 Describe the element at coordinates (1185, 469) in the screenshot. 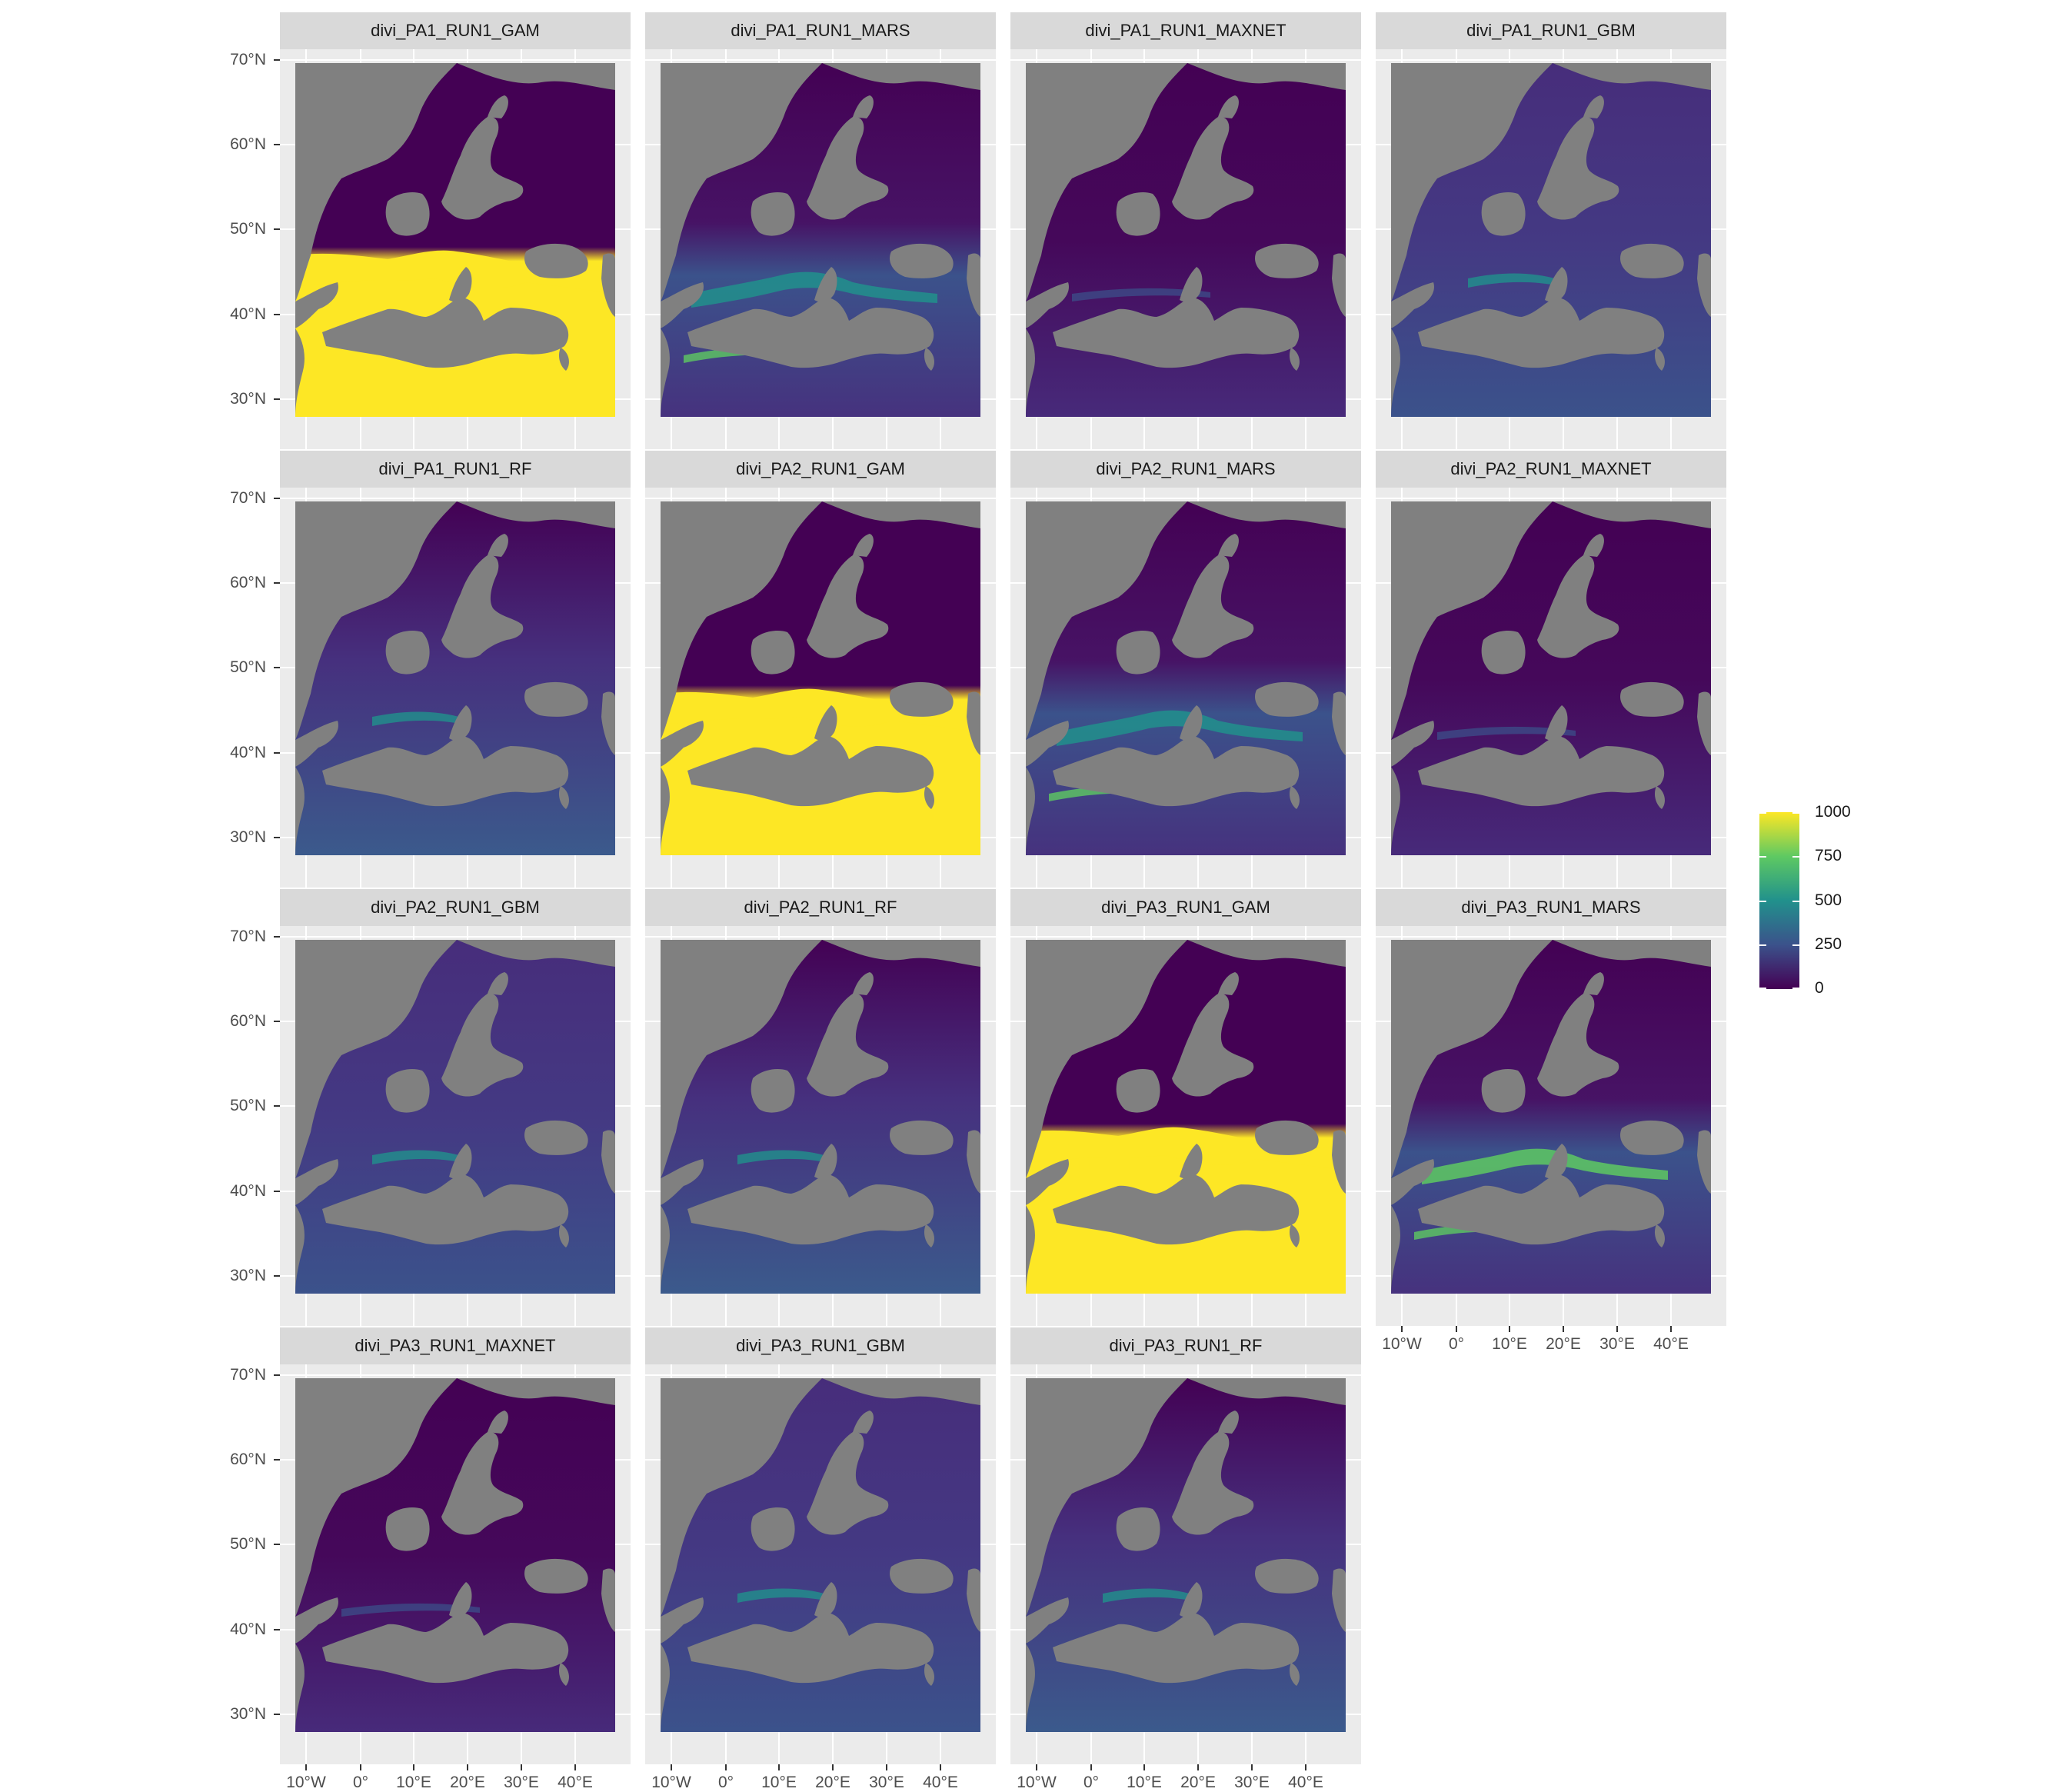

I see `facet-title: divi_PA2_RUN1_MARS` at that location.